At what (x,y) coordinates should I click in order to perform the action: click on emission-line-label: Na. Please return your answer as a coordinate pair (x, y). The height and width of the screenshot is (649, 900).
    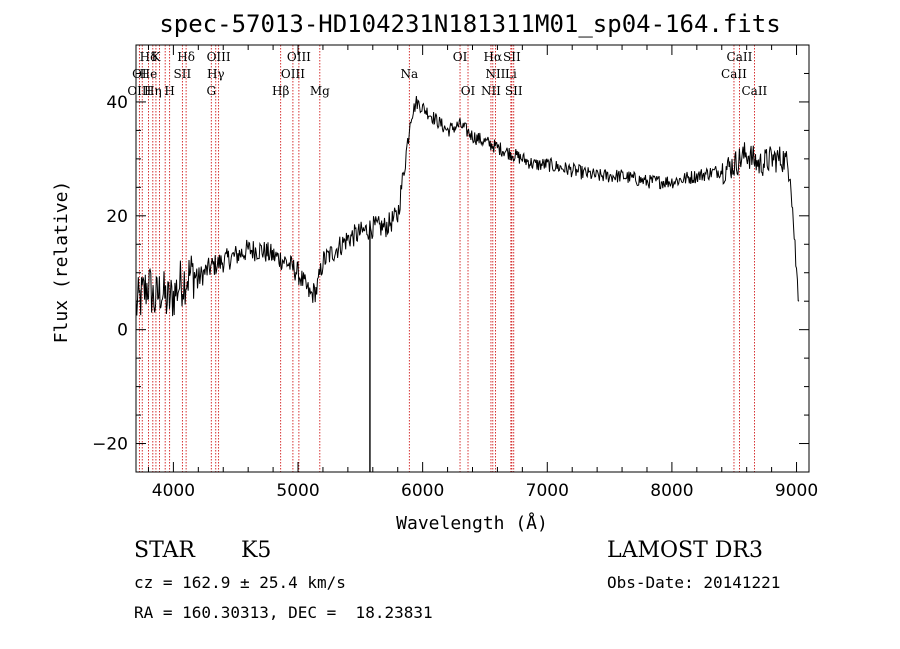
    Looking at the image, I should click on (409, 74).